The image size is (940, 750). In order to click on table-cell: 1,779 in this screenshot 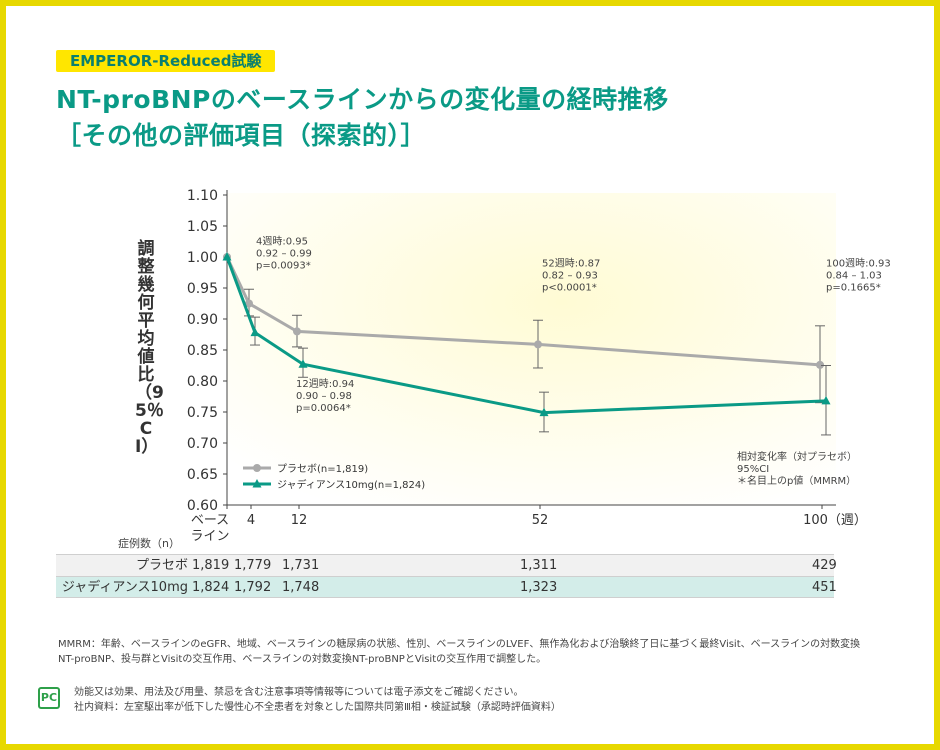, I will do `click(253, 565)`.